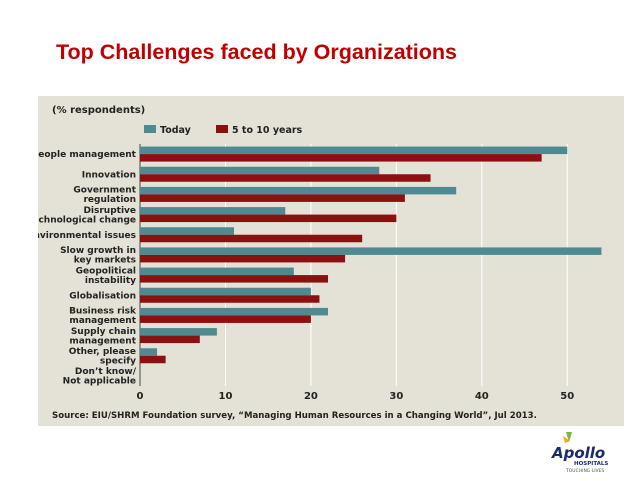 The width and height of the screenshot is (638, 481). I want to click on category-label-10: Other, please specify, so click(102, 357).